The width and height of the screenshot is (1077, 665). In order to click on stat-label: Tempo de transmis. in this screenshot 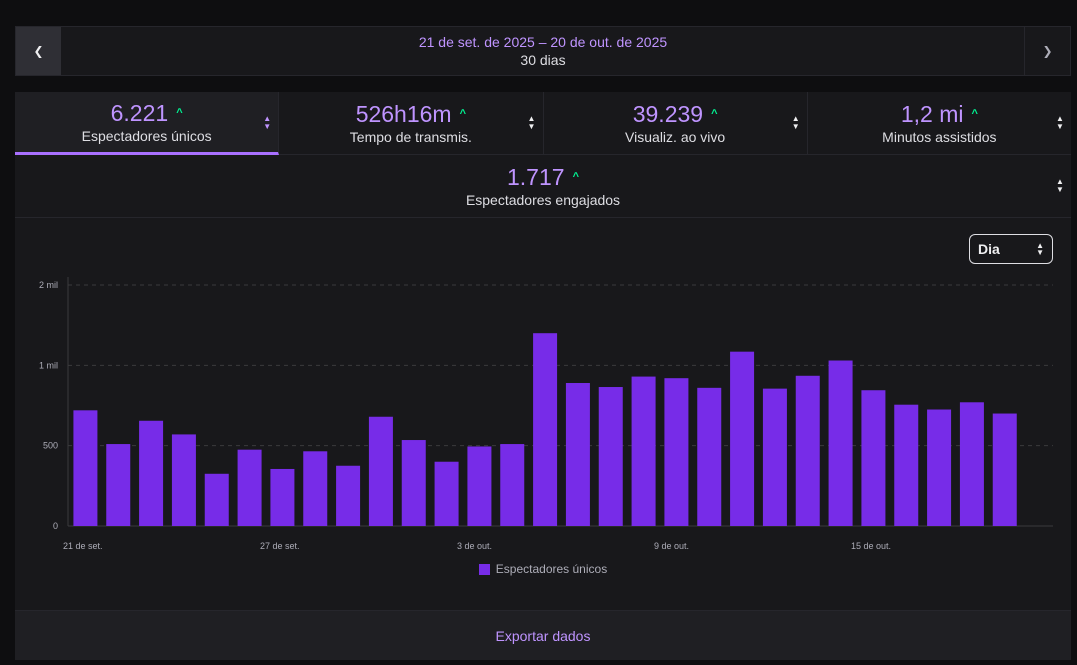, I will do `click(410, 136)`.